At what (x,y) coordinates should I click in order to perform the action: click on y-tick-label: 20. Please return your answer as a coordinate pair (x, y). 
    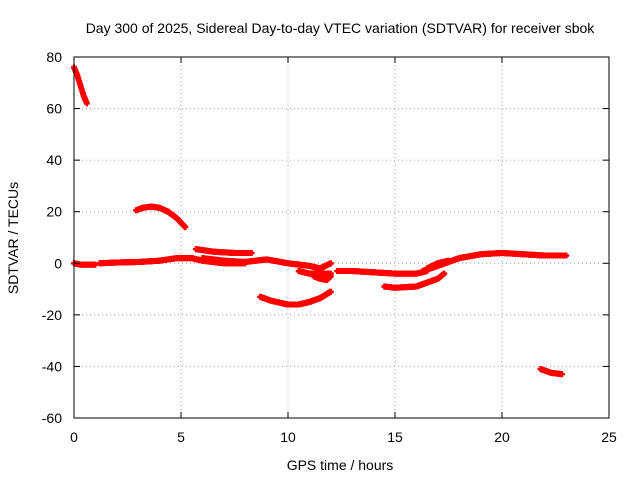
    Looking at the image, I should click on (54, 212).